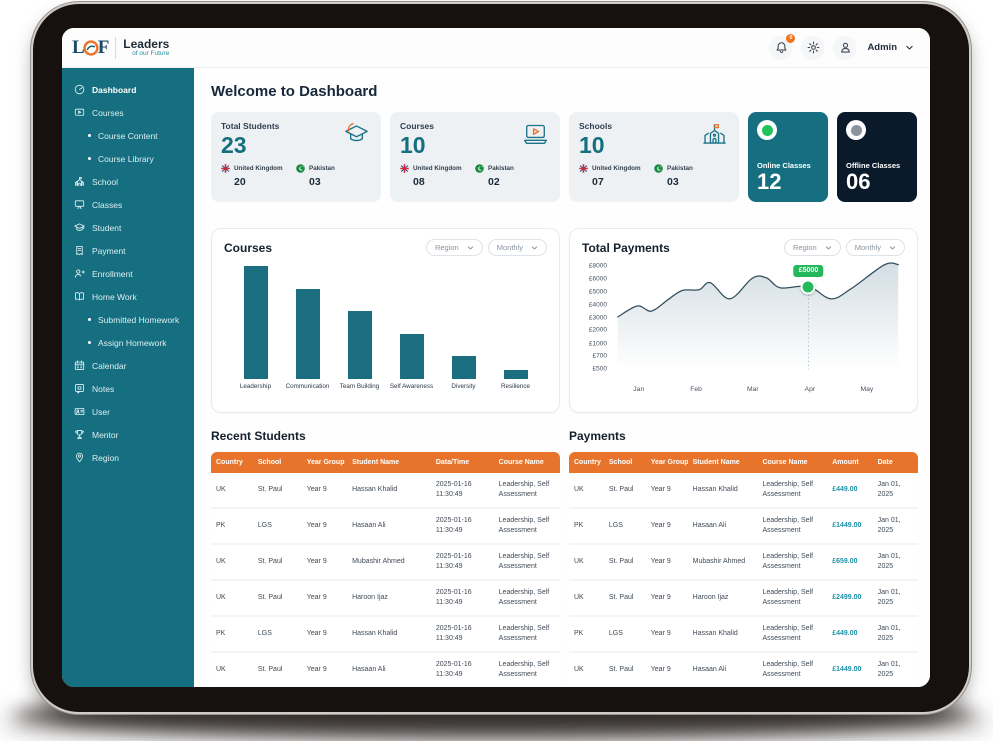 Image resolution: width=993 pixels, height=741 pixels. Describe the element at coordinates (850, 491) in the screenshot. I see `table-cell: £449.00` at that location.